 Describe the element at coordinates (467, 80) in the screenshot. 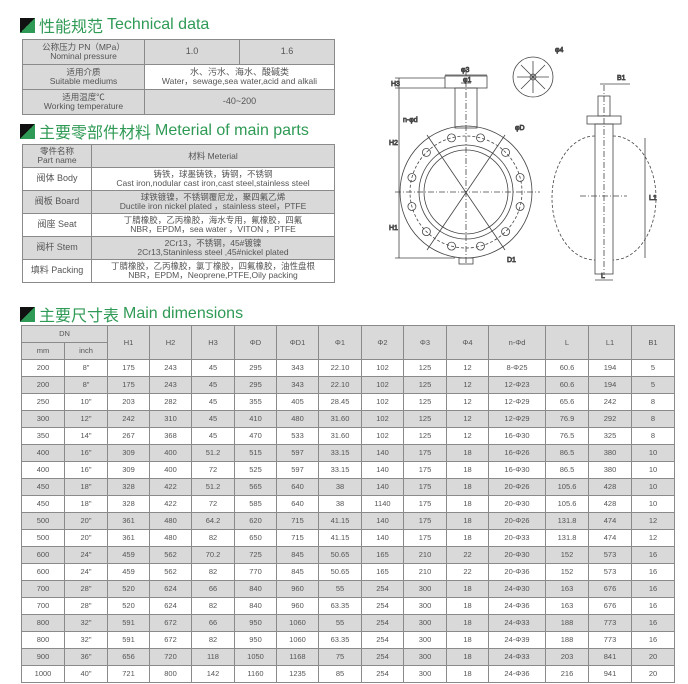

I see `drawing-label: φ1` at that location.